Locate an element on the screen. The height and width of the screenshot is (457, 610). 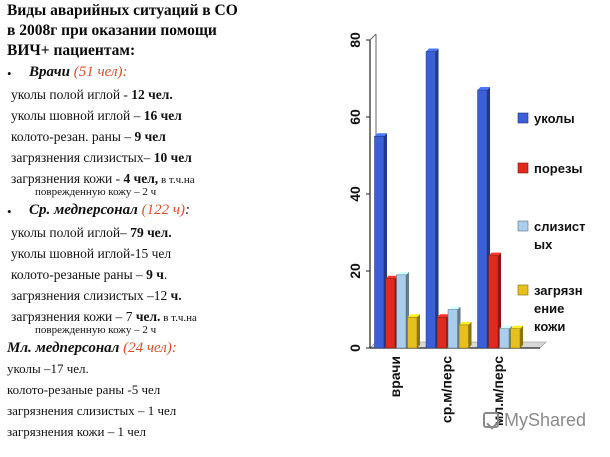
list-item: колото-резаные раны -5 чел is located at coordinates (84, 389).